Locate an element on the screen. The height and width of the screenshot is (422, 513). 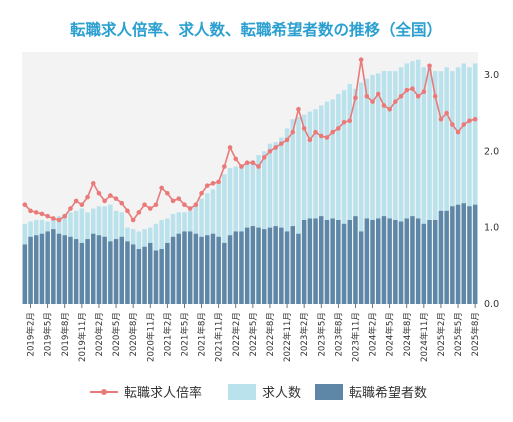
legend-ratio-label: 転職求人倍率 is located at coordinates (163, 393).